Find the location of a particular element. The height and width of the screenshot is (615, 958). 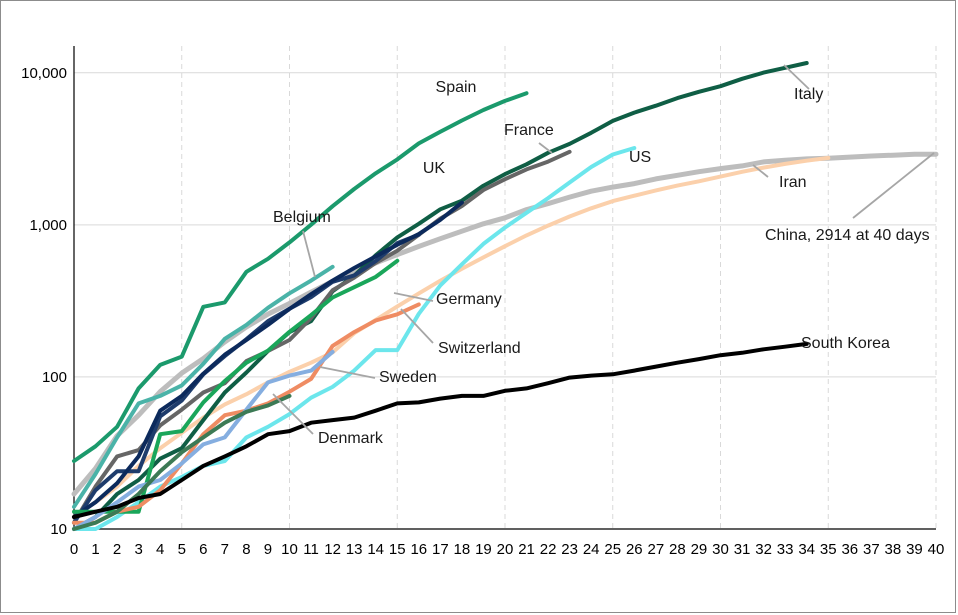

series-label: China, 2914 at 40 days is located at coordinates (847, 235).